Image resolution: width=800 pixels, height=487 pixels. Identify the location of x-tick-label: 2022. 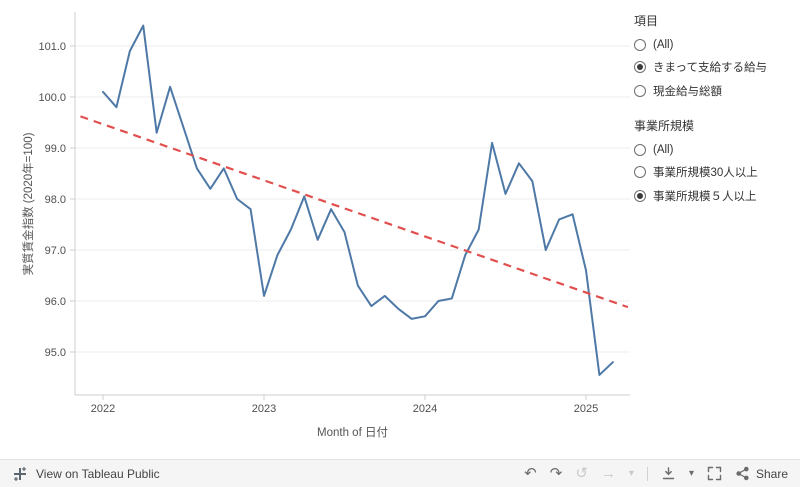
(103, 409).